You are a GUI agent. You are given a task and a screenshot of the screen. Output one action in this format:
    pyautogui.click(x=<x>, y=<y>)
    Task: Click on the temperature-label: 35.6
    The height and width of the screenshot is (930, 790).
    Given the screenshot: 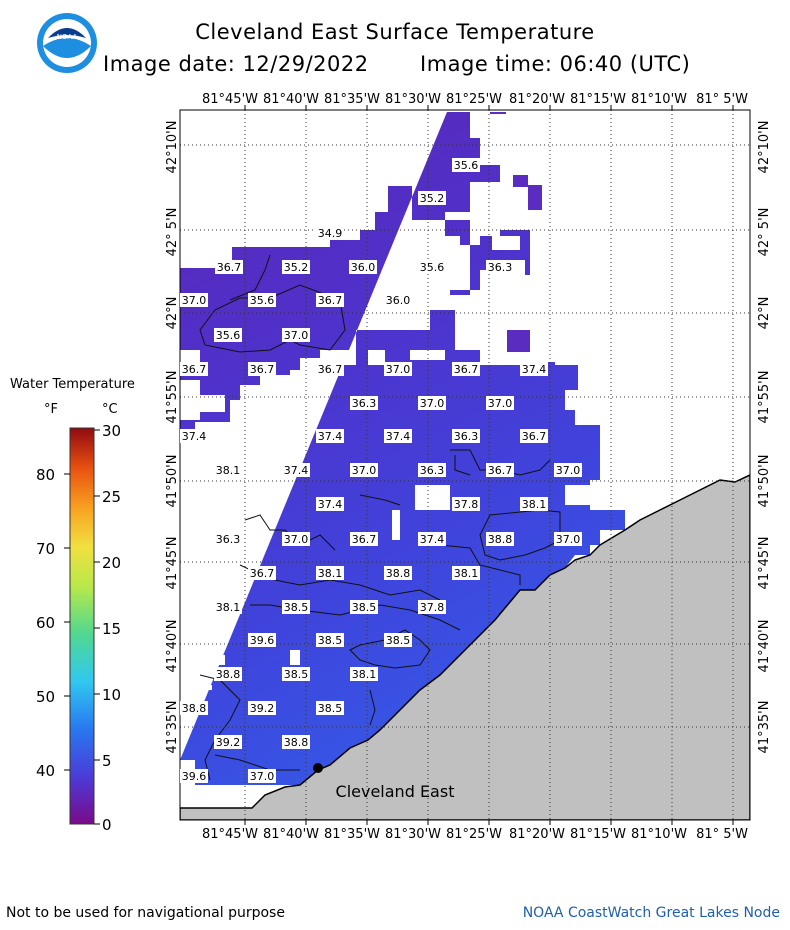 What is the action you would take?
    pyautogui.click(x=228, y=335)
    